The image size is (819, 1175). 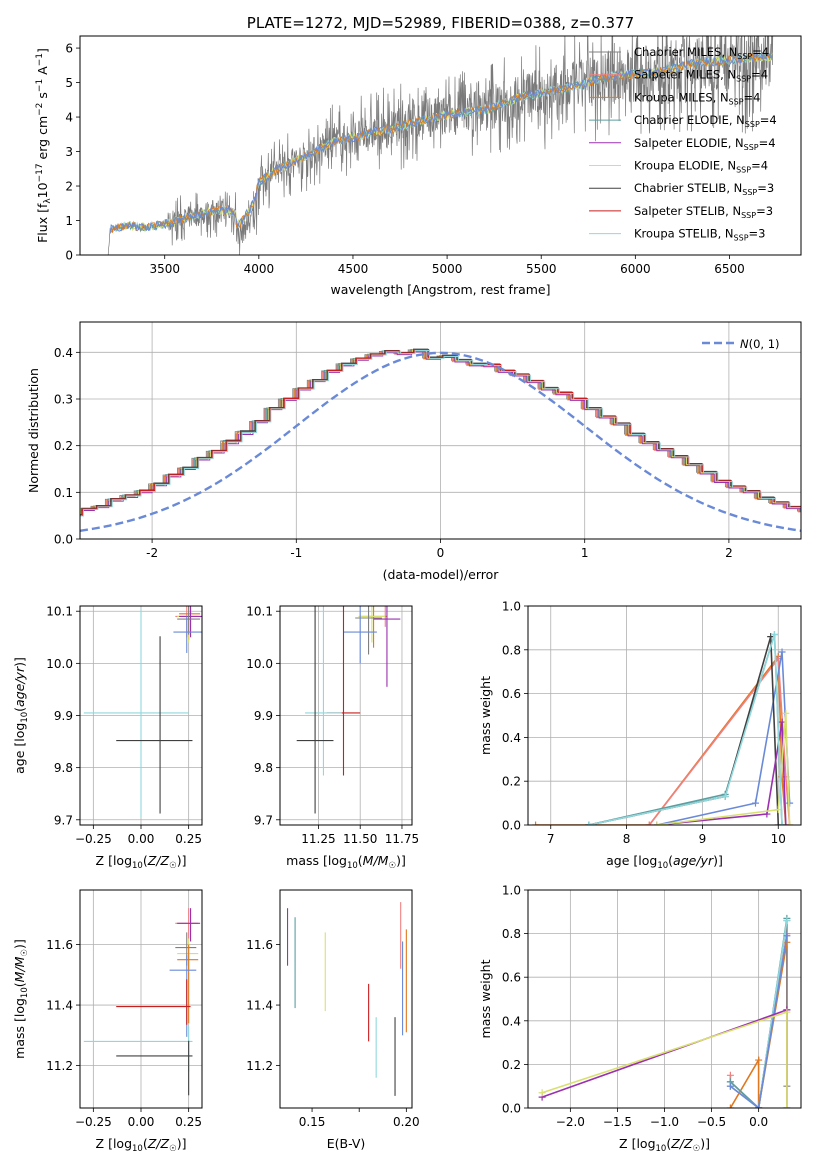 What do you see at coordinates (296, 553) in the screenshot?
I see `x-tick-label: -1` at bounding box center [296, 553].